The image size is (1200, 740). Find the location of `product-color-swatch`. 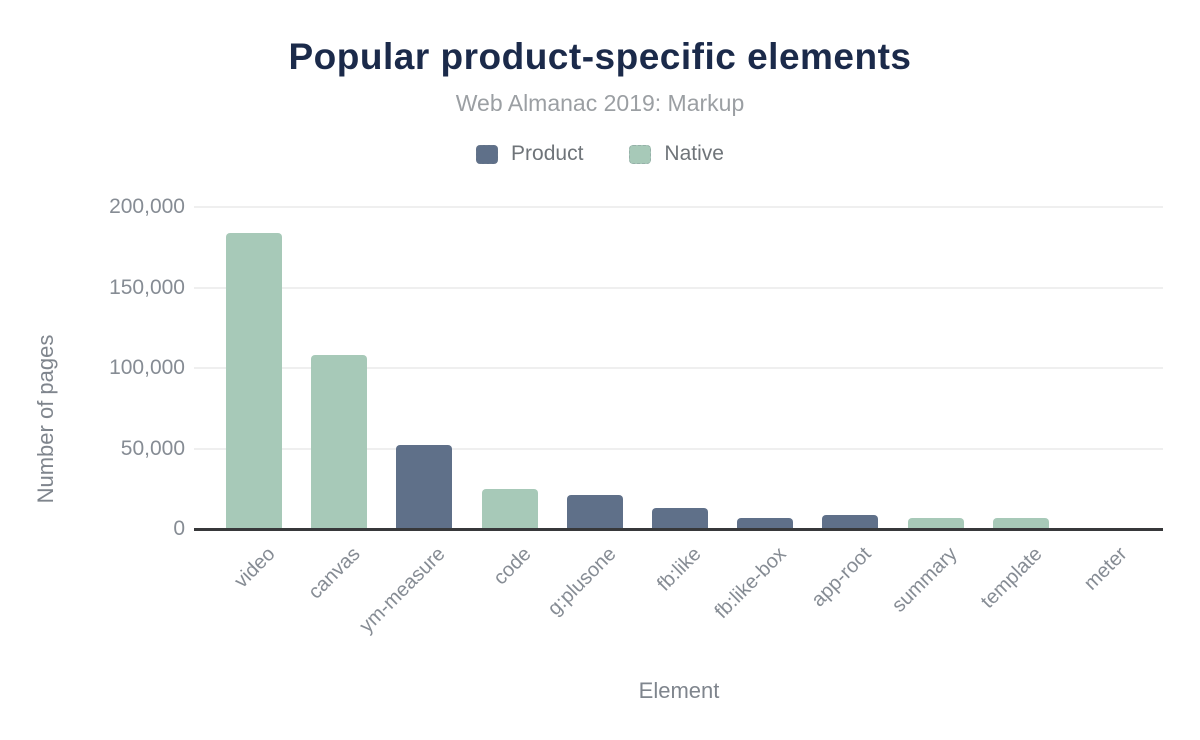

product-color-swatch is located at coordinates (487, 154).